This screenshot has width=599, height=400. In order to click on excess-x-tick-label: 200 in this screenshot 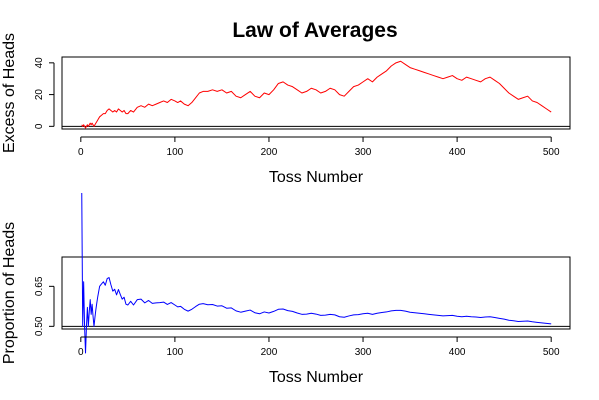, I will do `click(269, 152)`.